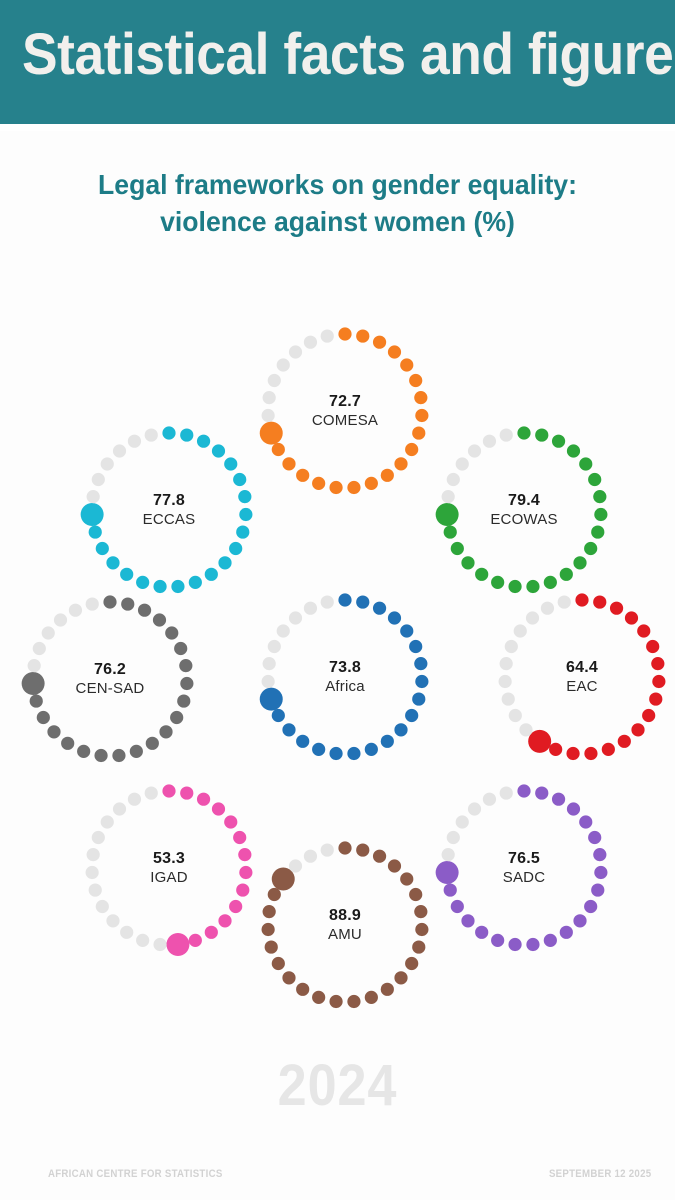 Image resolution: width=675 pixels, height=1200 pixels. What do you see at coordinates (582, 677) in the screenshot?
I see `gauge-ring-eac` at bounding box center [582, 677].